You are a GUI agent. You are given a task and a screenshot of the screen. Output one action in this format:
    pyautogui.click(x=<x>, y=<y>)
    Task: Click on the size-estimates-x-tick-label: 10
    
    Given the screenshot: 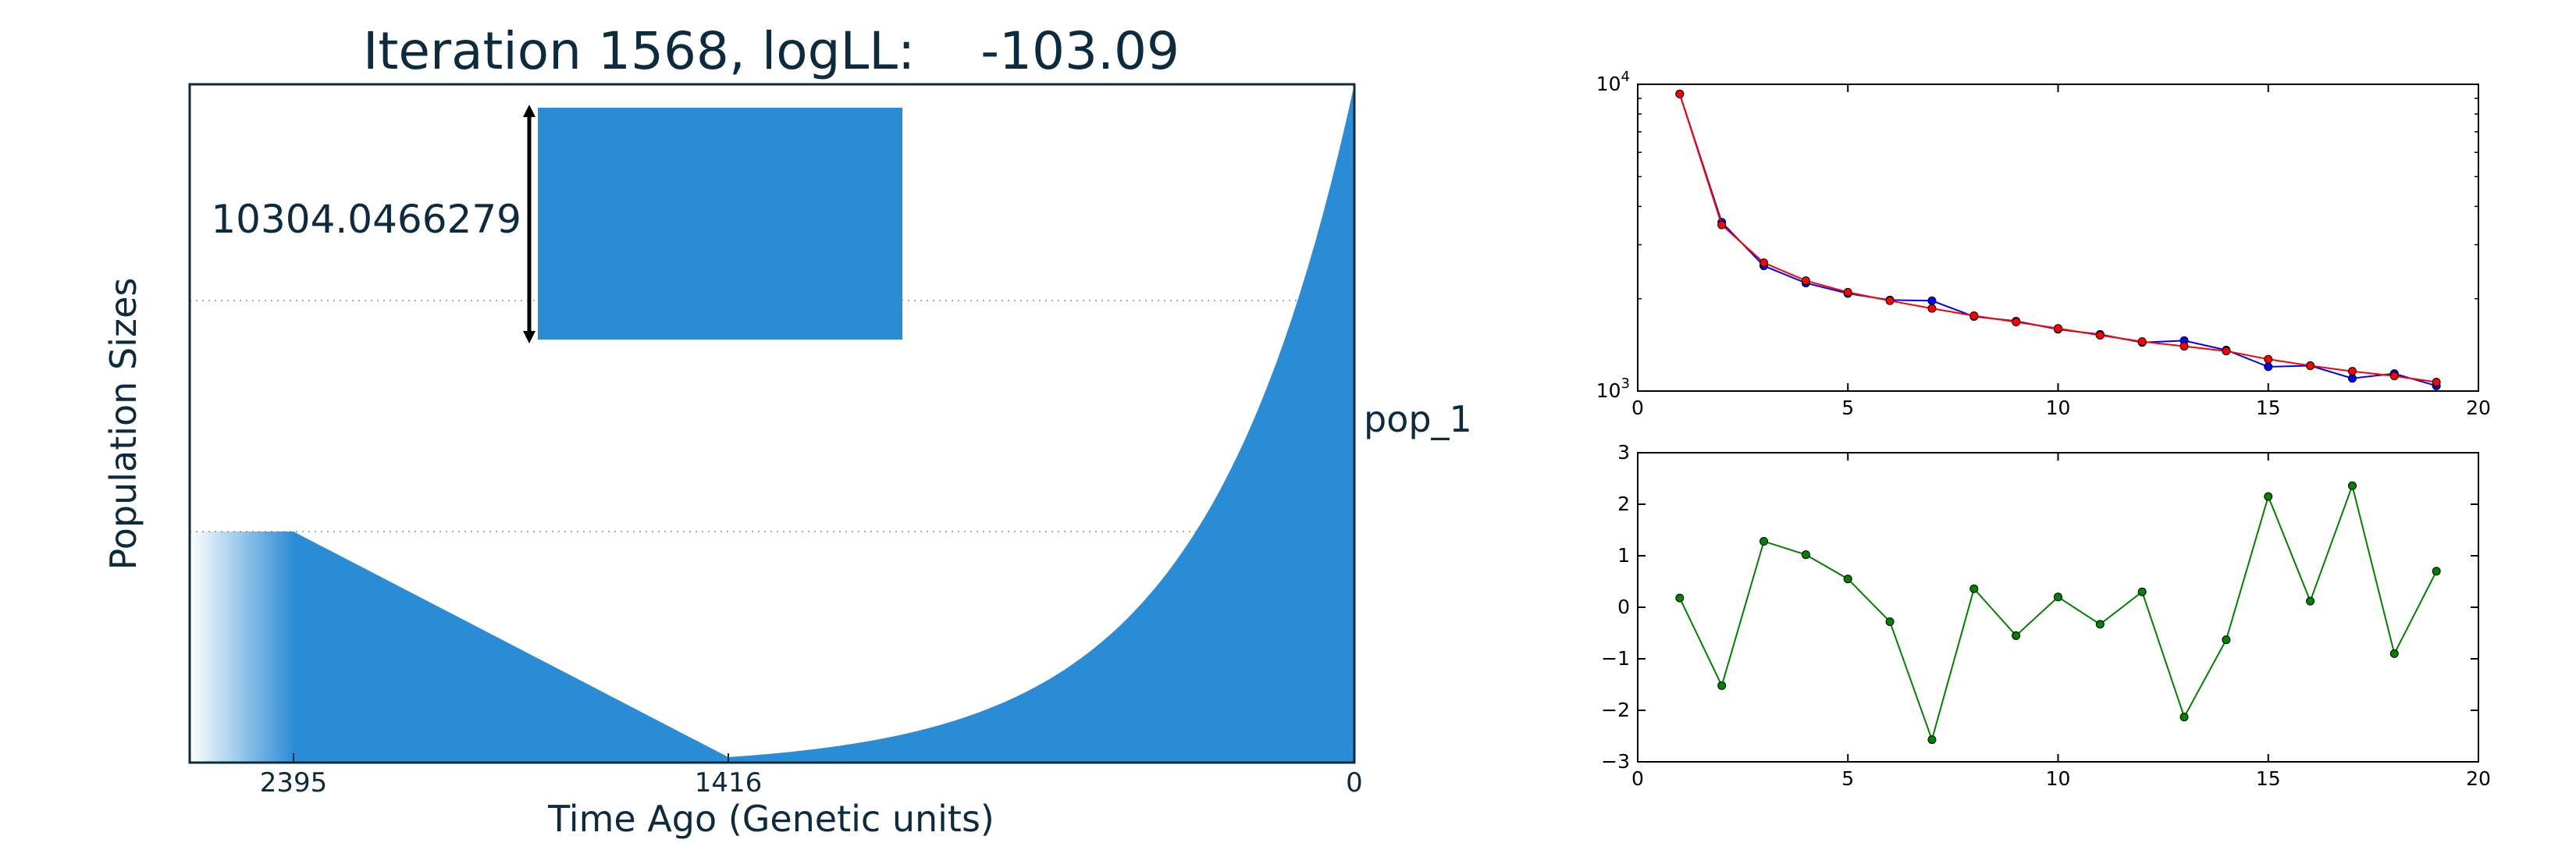 What is the action you would take?
    pyautogui.click(x=2058, y=408)
    